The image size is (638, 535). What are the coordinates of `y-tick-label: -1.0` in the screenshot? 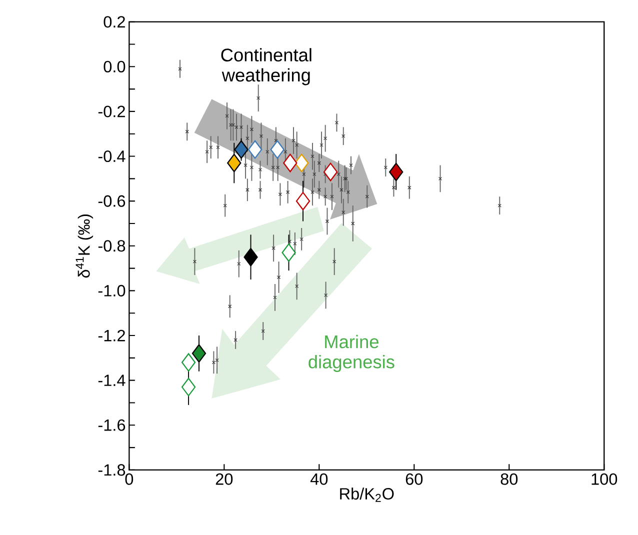 It's located at (112, 290).